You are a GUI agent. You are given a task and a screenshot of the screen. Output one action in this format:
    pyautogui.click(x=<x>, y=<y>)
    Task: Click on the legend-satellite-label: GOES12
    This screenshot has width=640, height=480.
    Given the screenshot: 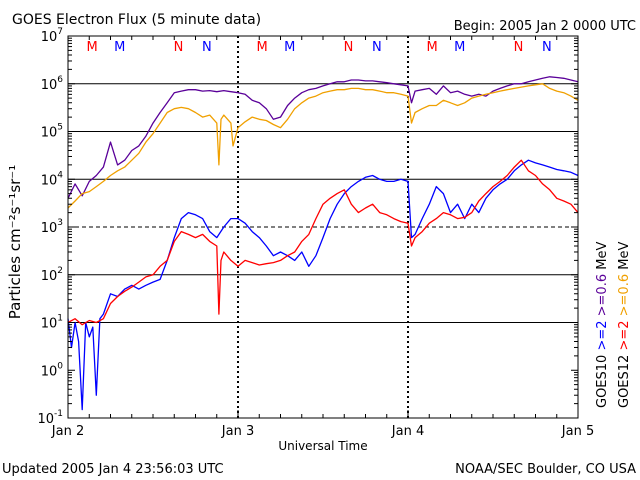 What is the action you would take?
    pyautogui.click(x=624, y=379)
    